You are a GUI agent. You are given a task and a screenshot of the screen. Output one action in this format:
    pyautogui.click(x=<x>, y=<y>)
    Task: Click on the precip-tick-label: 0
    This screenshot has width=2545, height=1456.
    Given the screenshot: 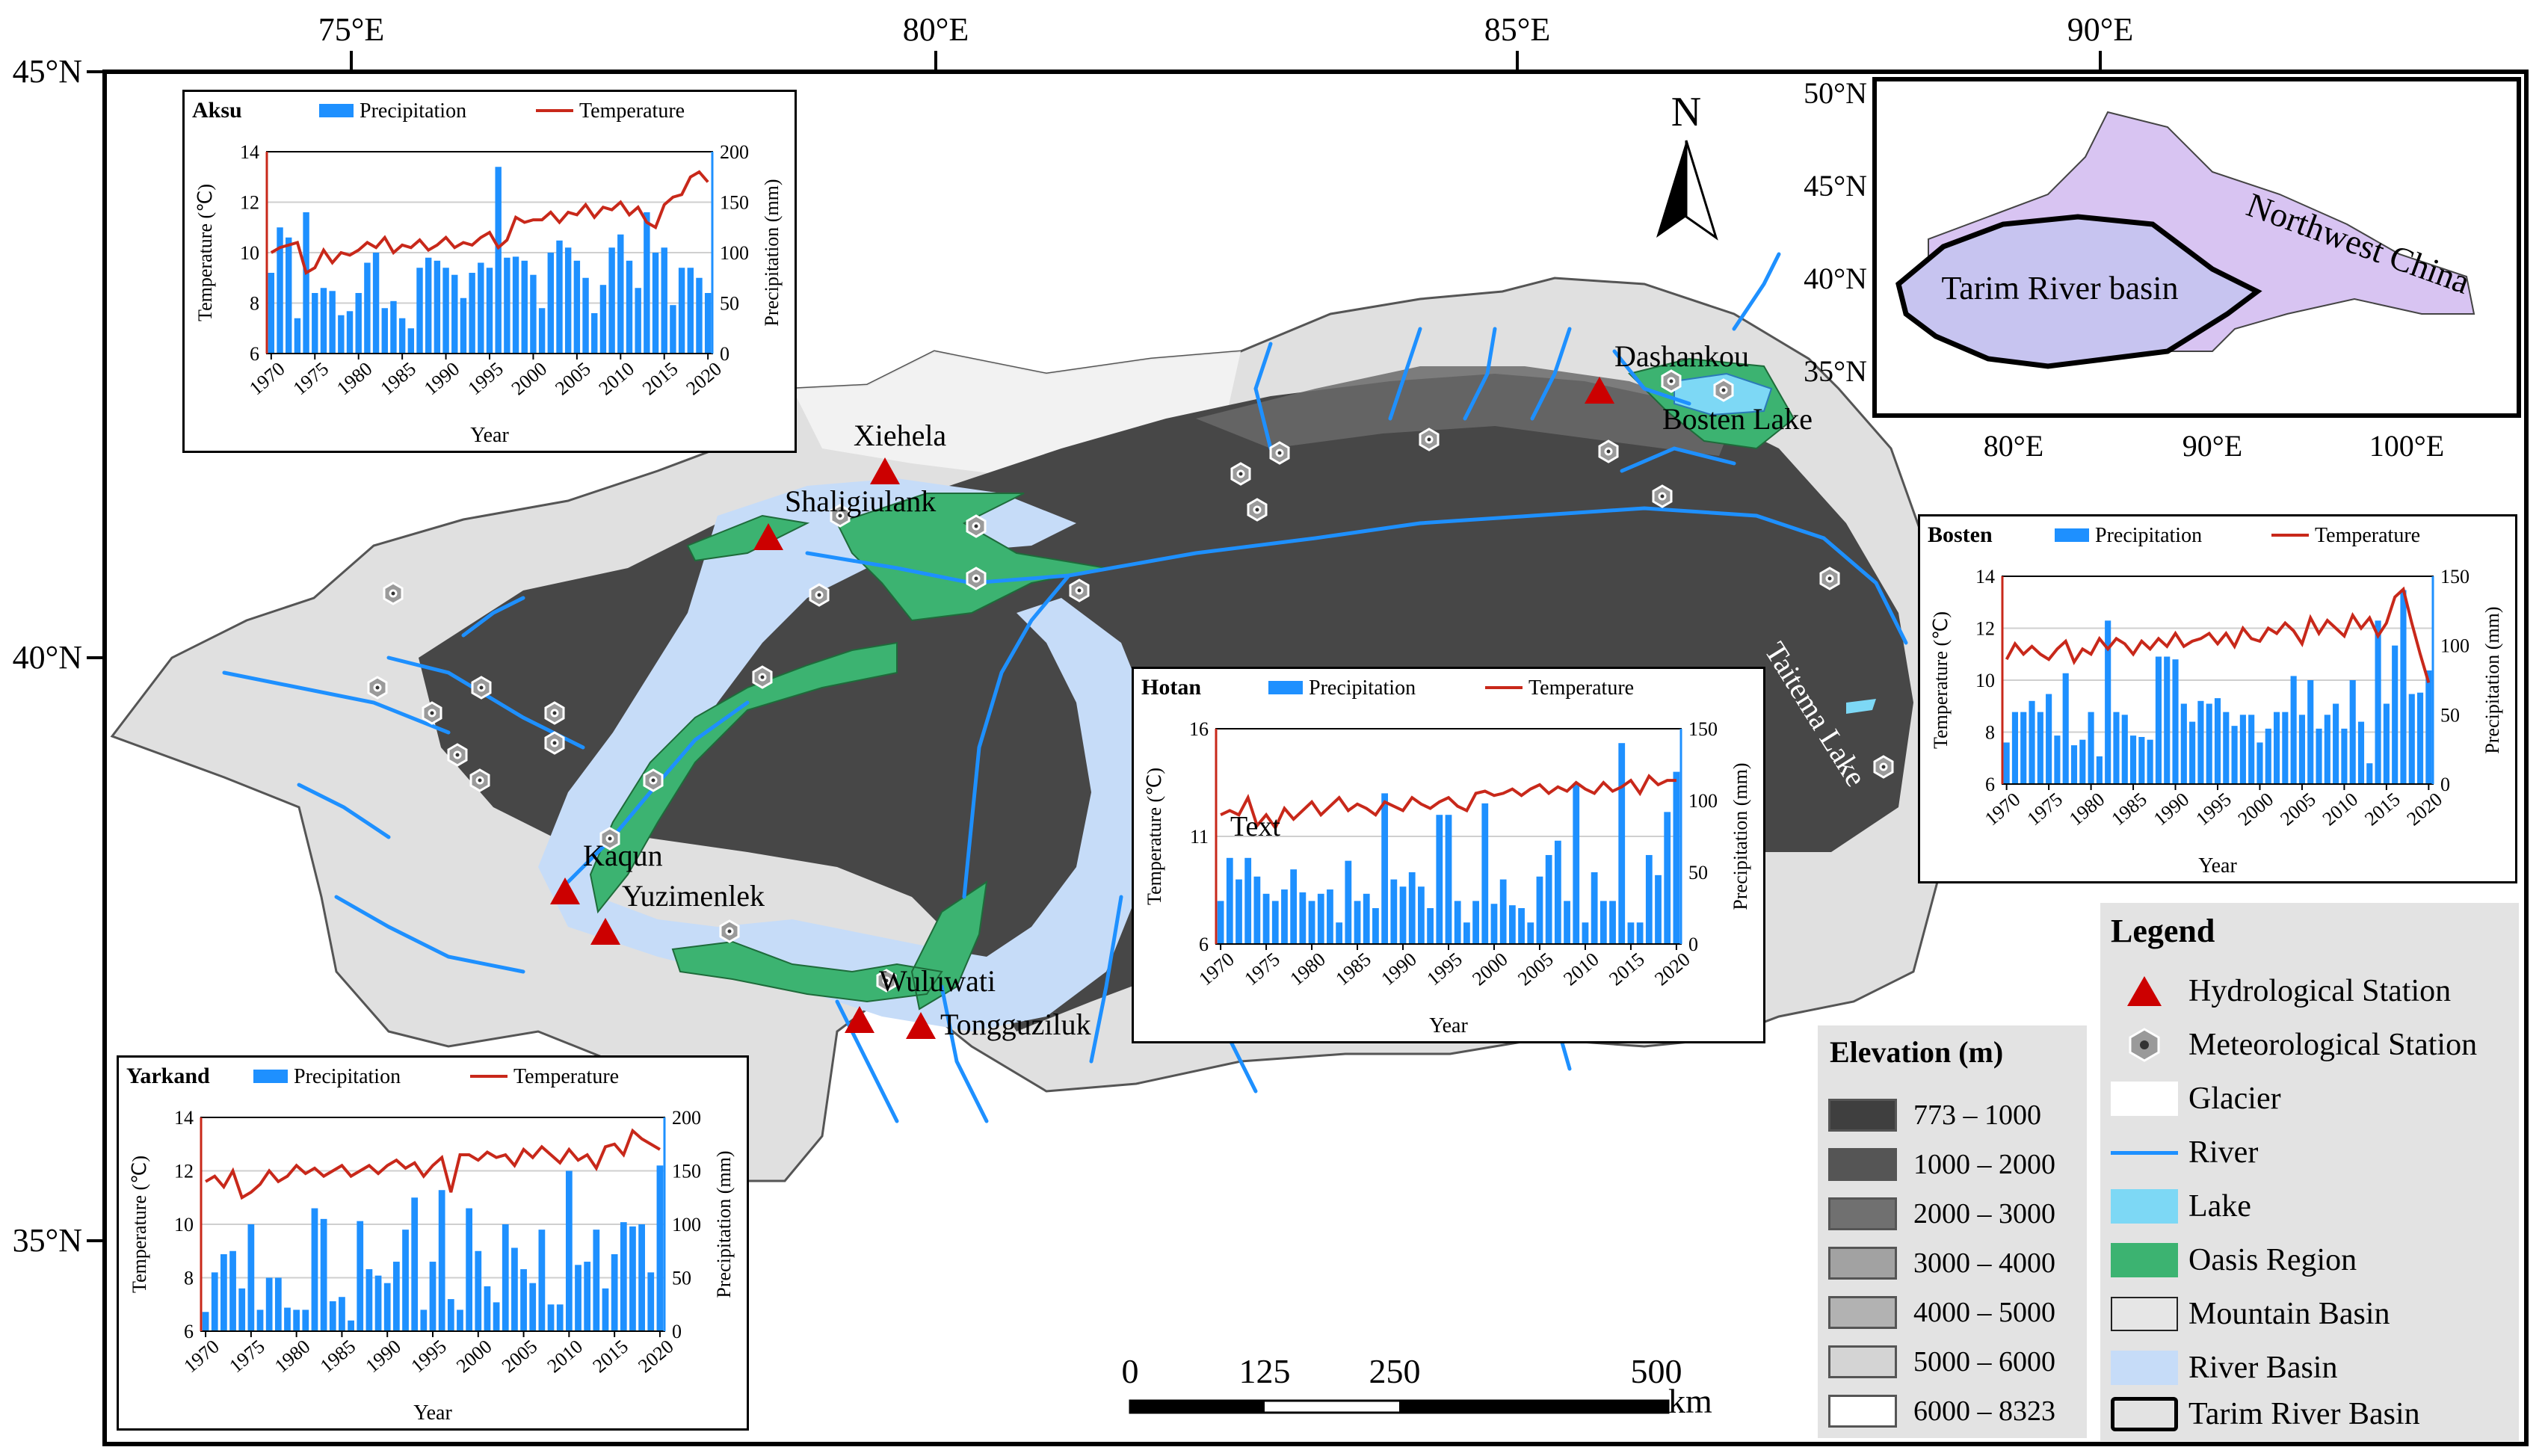 What is the action you would take?
    pyautogui.click(x=2445, y=784)
    